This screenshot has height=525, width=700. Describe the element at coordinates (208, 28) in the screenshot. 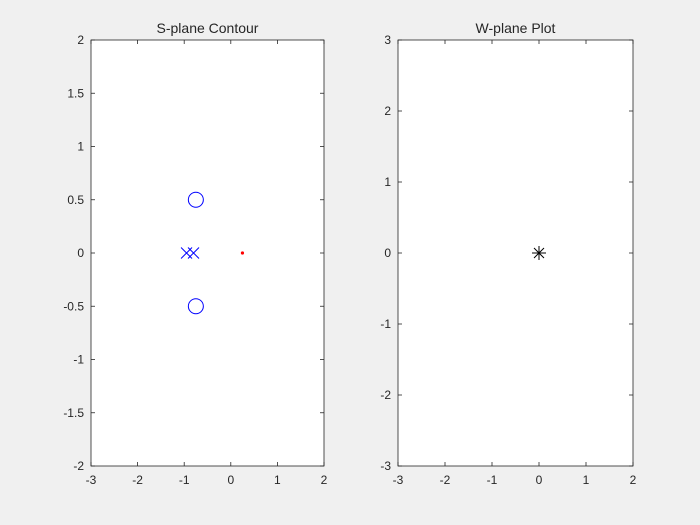

I see `chart-title: S-plane Contour` at that location.